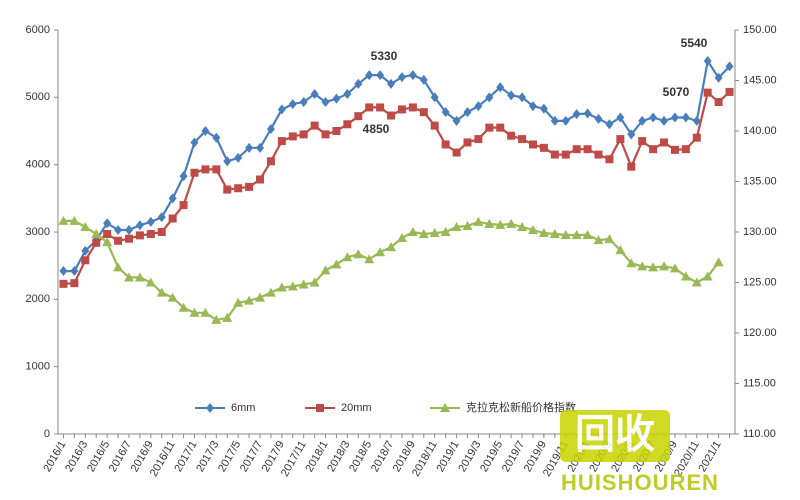 This screenshot has height=500, width=800. Describe the element at coordinates (243, 408) in the screenshot. I see `legend-label: 6mm` at that location.